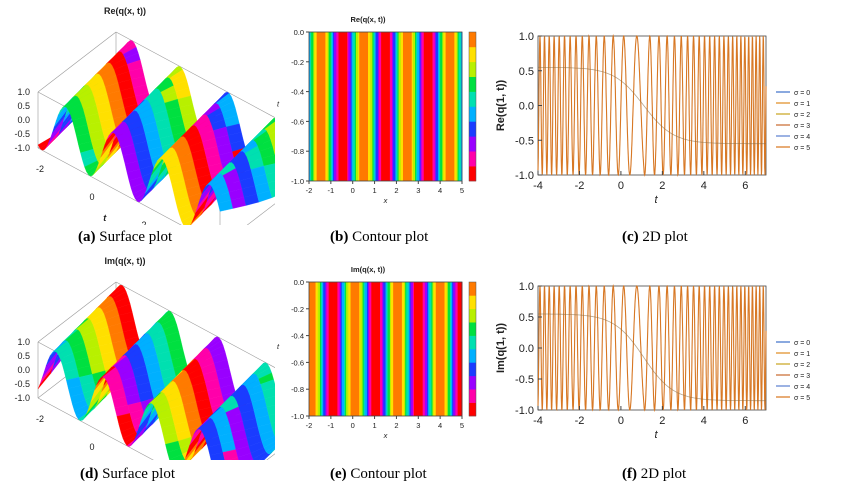  I want to click on contour-frame-b, so click(385, 106).